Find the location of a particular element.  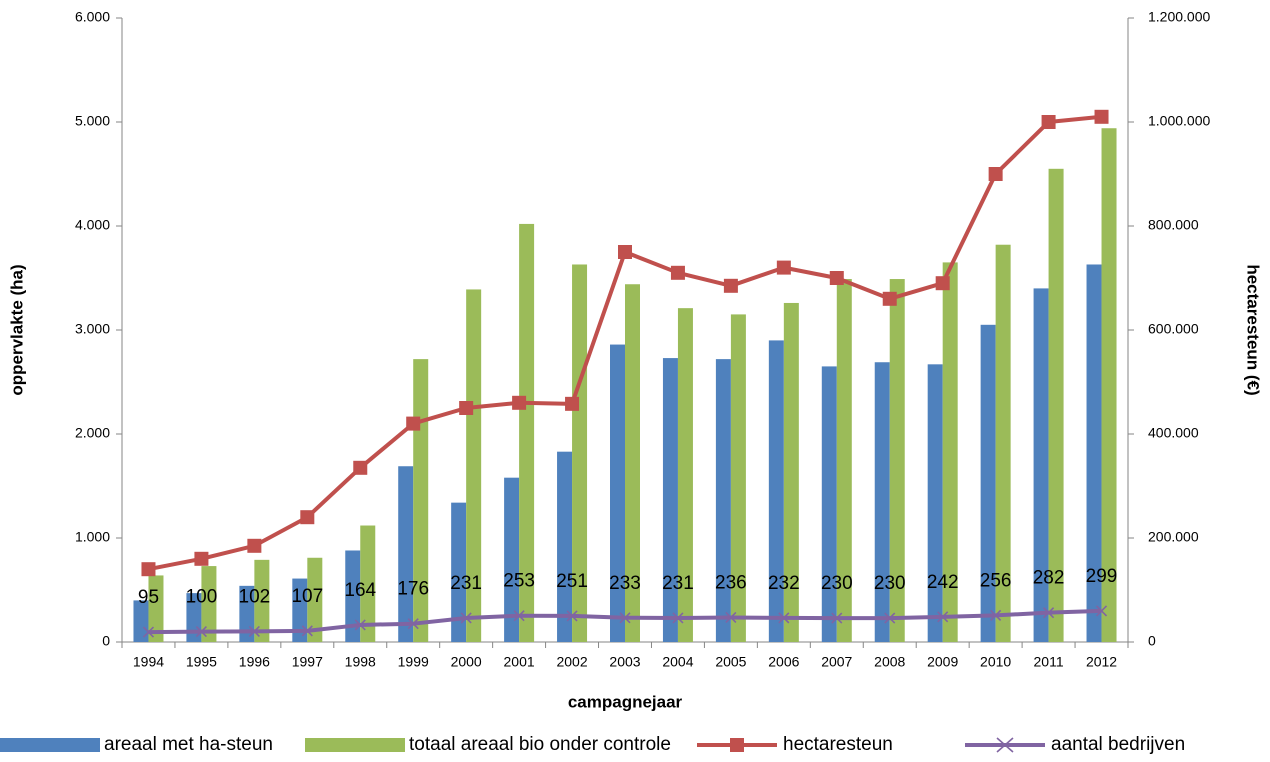

x-tick-label: 1997 is located at coordinates (307, 662).